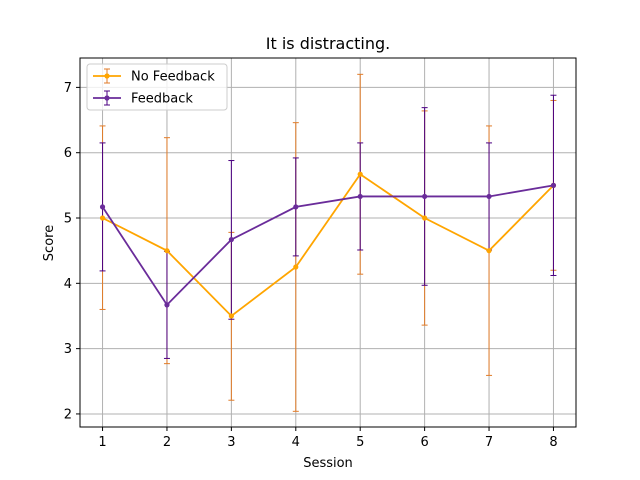 The width and height of the screenshot is (640, 480). I want to click on x-tick-label: 1, so click(102, 442).